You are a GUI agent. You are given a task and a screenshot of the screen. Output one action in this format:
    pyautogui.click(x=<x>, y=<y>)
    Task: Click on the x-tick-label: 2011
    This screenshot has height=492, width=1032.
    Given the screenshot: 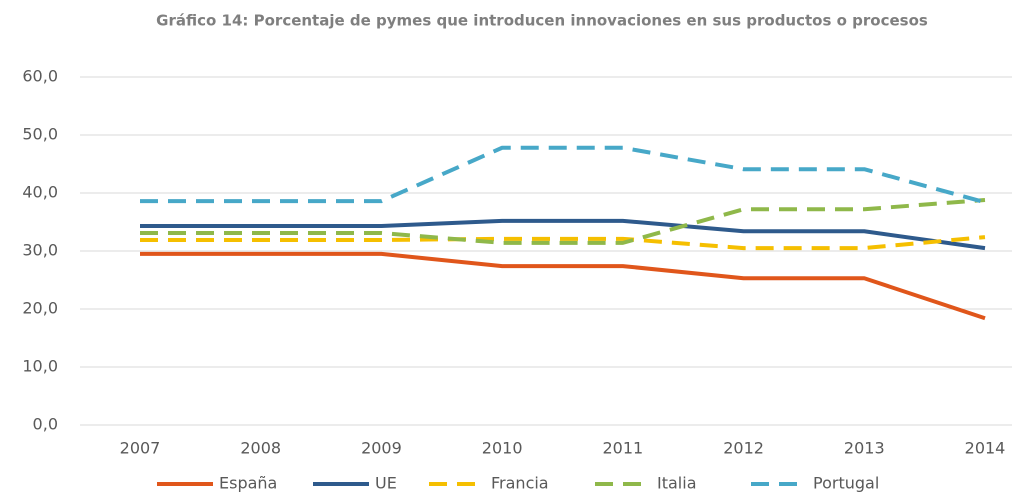 What is the action you would take?
    pyautogui.click(x=622, y=448)
    